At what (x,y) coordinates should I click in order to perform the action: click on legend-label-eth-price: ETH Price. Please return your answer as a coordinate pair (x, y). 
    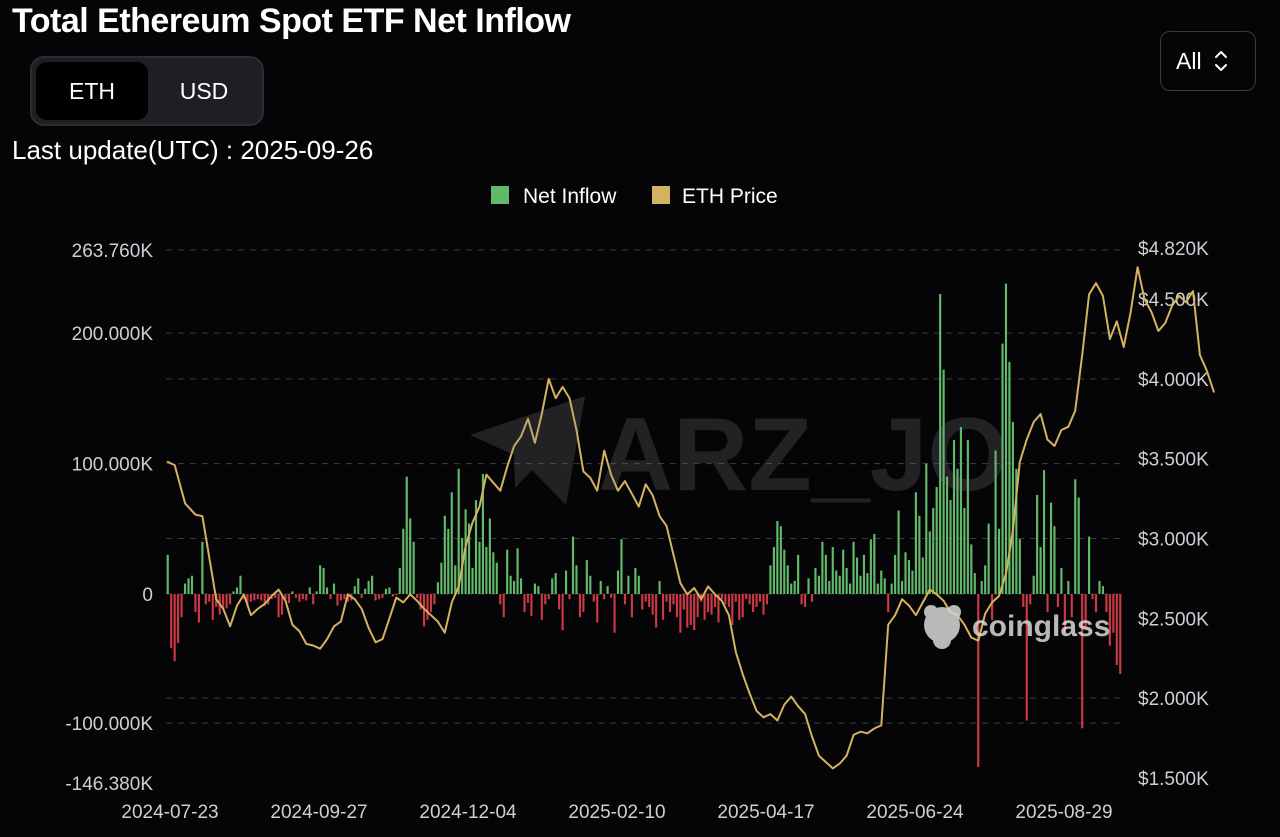
    Looking at the image, I should click on (730, 196).